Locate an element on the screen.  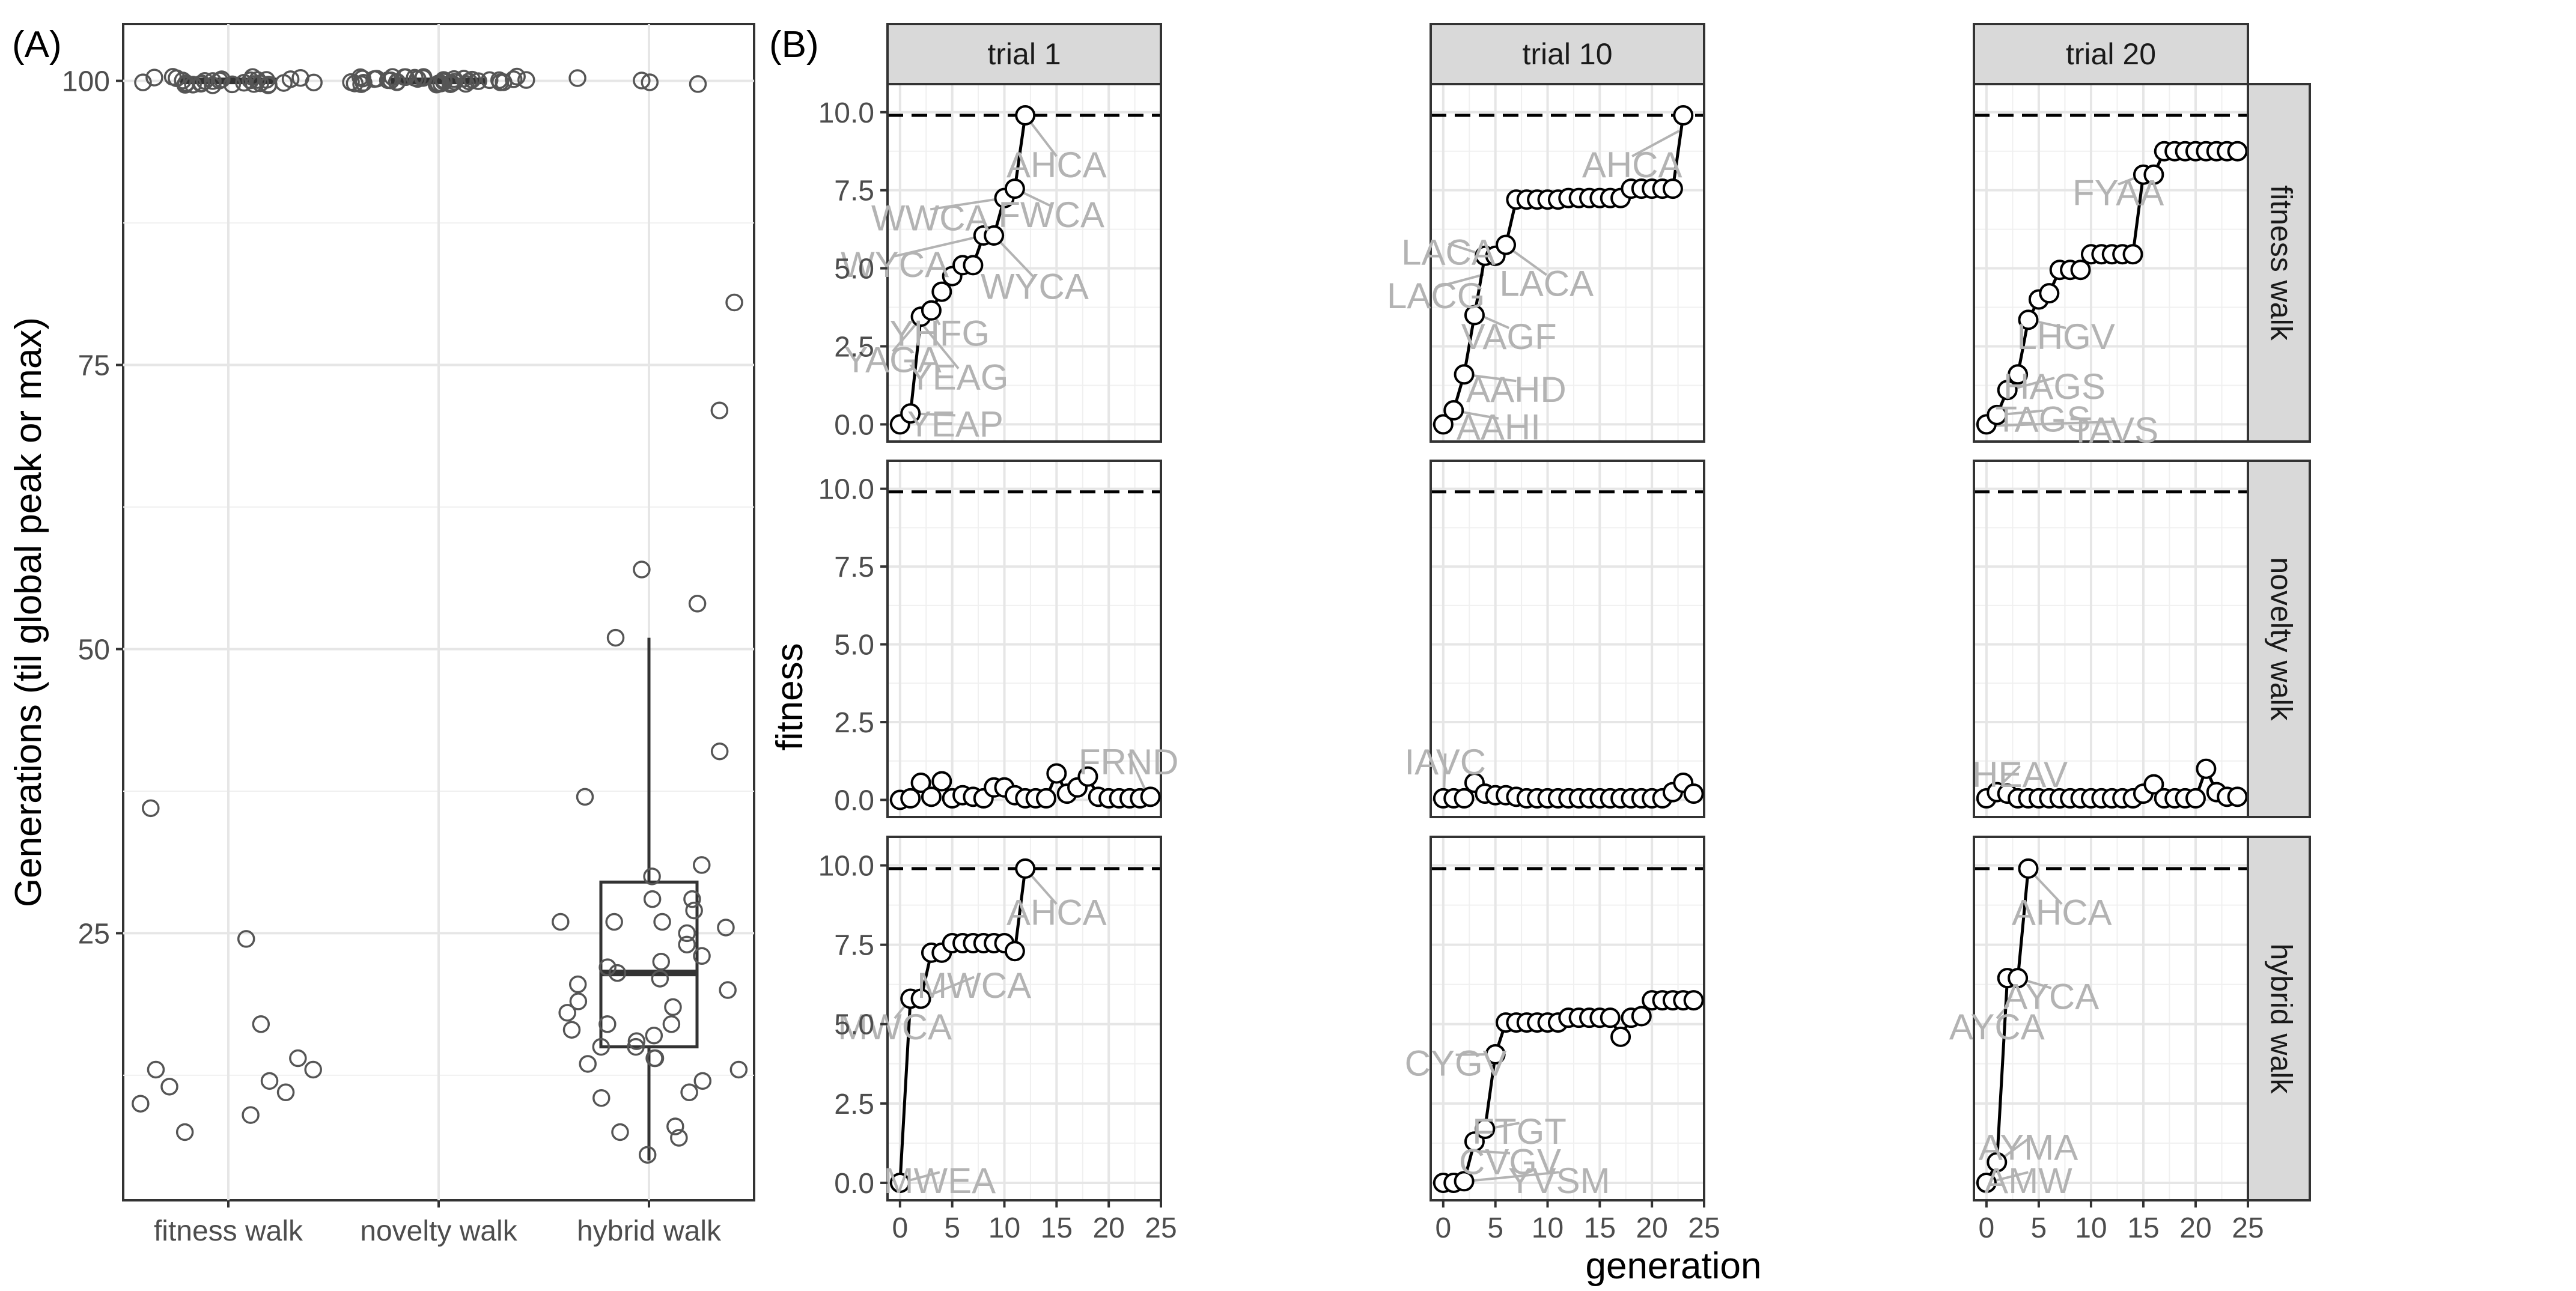
sequence-label: FWCA is located at coordinates (1051, 215).